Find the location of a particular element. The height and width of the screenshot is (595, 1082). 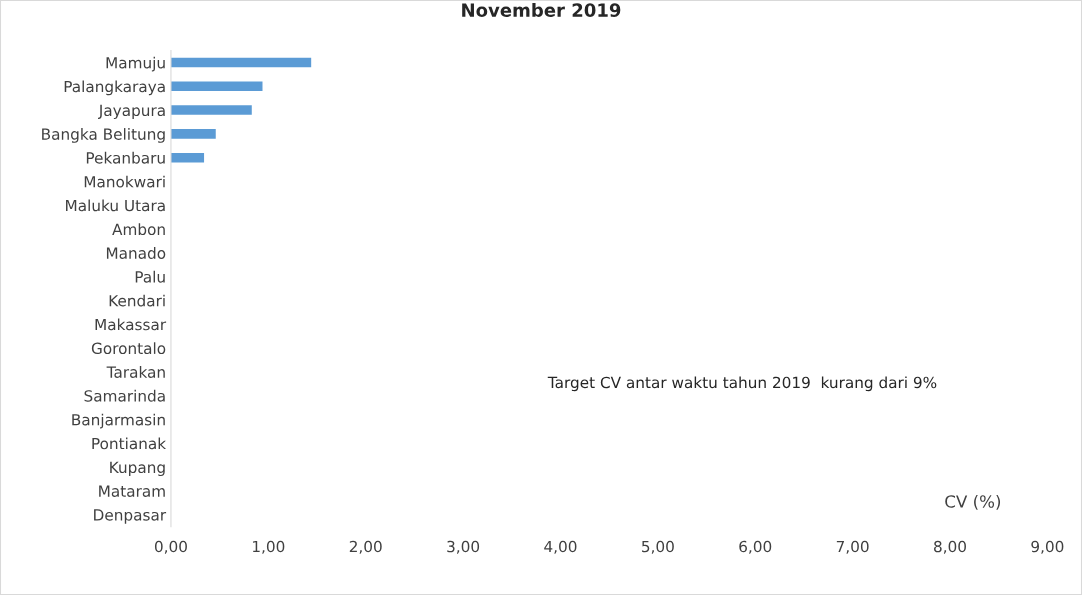

y-tick-label: Maluku Utara is located at coordinates (115, 205).